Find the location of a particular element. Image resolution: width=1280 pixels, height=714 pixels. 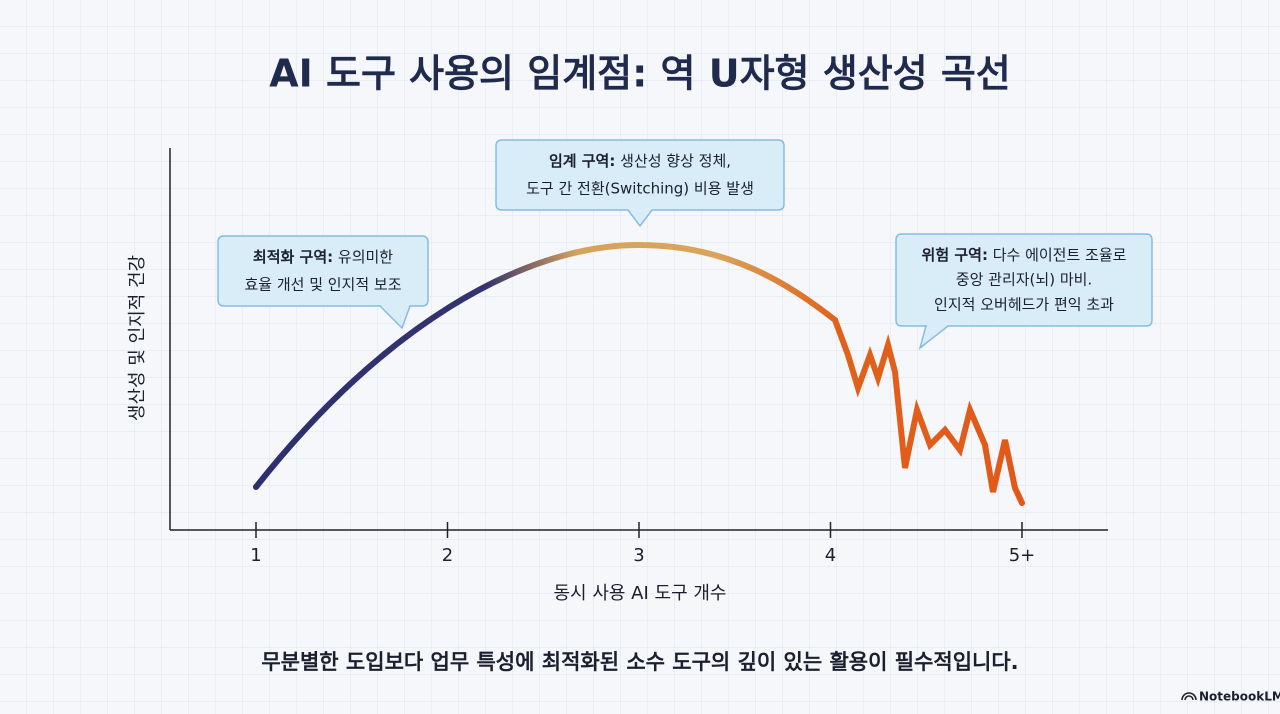

callout-line: 다수 에이전트 조율로 is located at coordinates (1060, 255).